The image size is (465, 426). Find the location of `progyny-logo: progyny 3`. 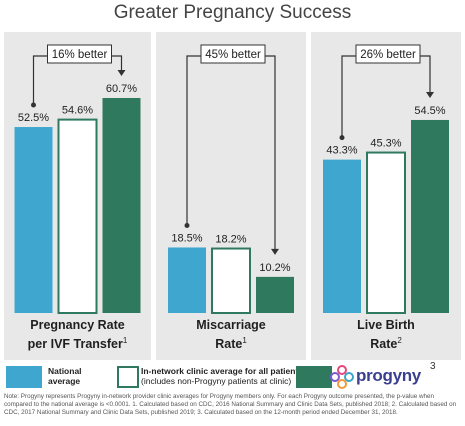

progyny-logo: progyny 3 is located at coordinates (392, 375).